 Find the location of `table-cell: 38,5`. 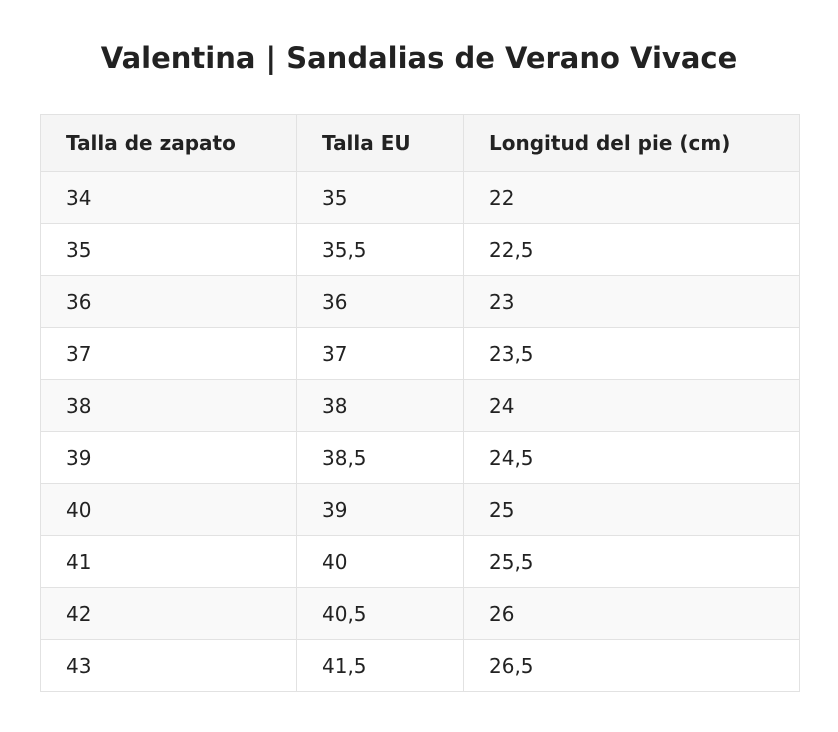

table-cell: 38,5 is located at coordinates (380, 457).